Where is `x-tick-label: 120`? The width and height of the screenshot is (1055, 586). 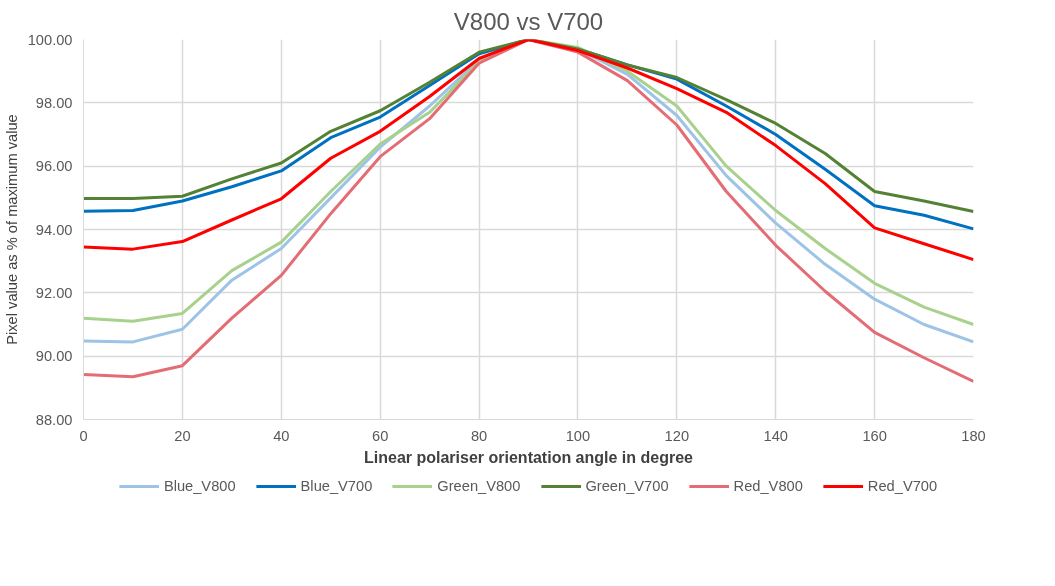
x-tick-label: 120 is located at coordinates (677, 435).